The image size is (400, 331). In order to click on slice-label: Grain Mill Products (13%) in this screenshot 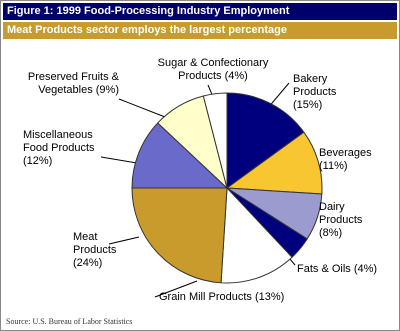, I will do `click(249, 297)`.